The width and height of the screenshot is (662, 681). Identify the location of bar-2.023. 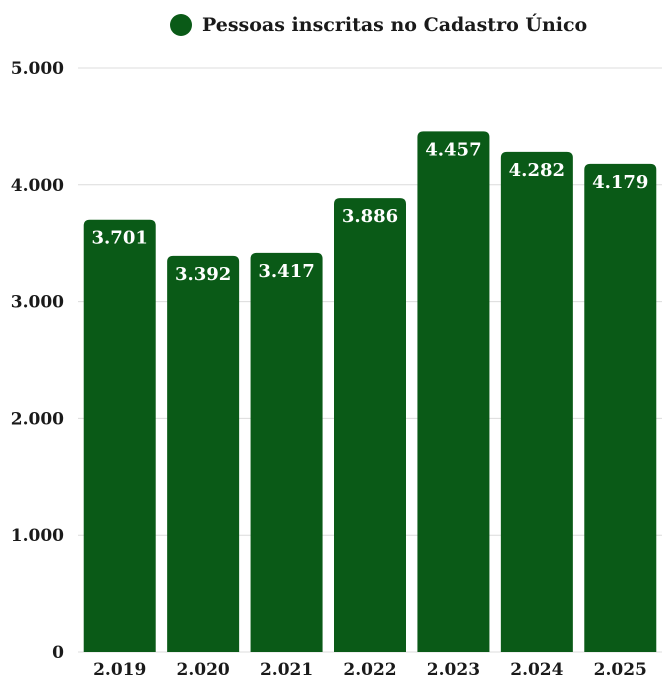
(453, 392).